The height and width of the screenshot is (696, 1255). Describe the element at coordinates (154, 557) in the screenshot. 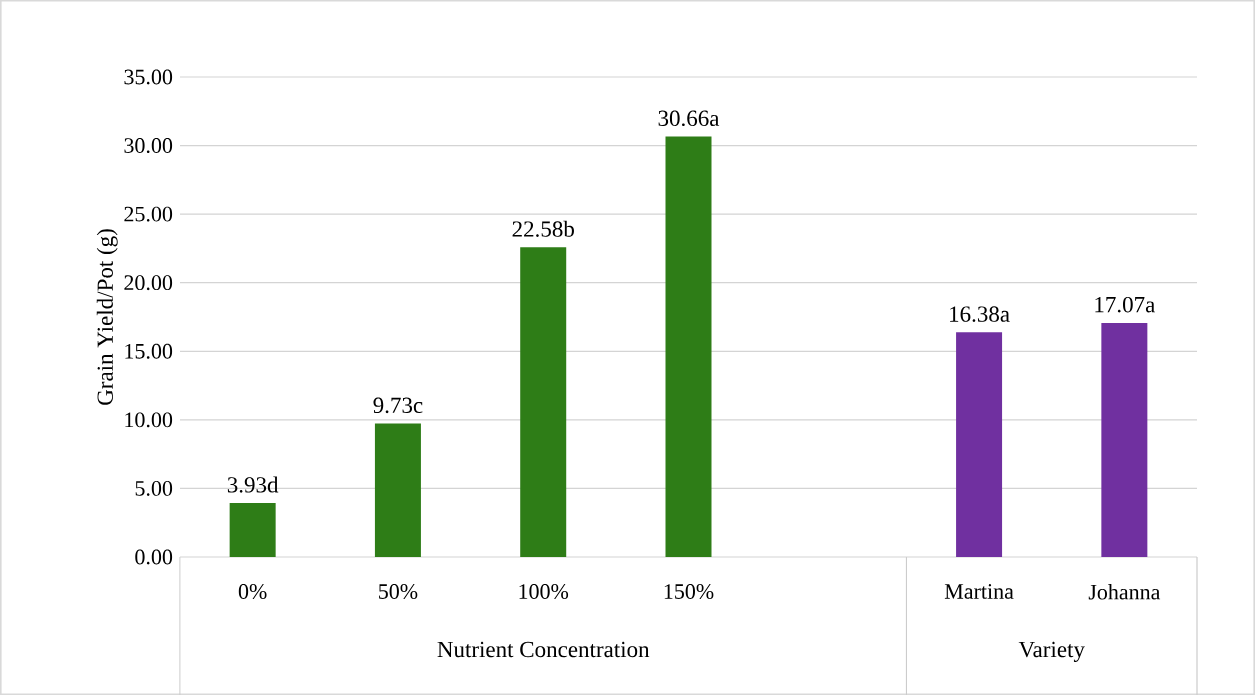

I see `y-tick-label: 0.00` at that location.